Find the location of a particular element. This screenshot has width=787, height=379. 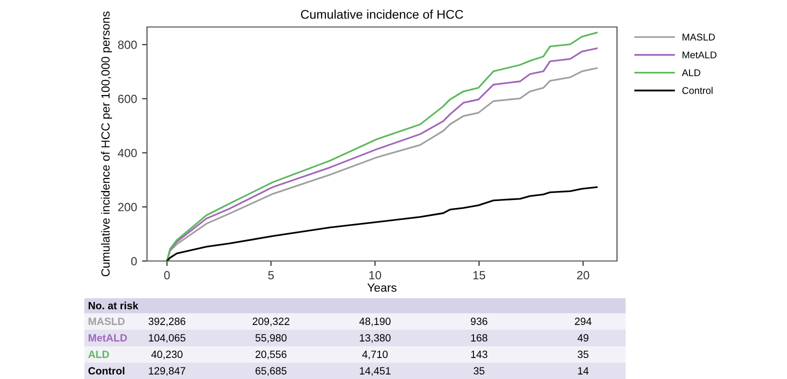

text: No. at risk is located at coordinates (113, 306).